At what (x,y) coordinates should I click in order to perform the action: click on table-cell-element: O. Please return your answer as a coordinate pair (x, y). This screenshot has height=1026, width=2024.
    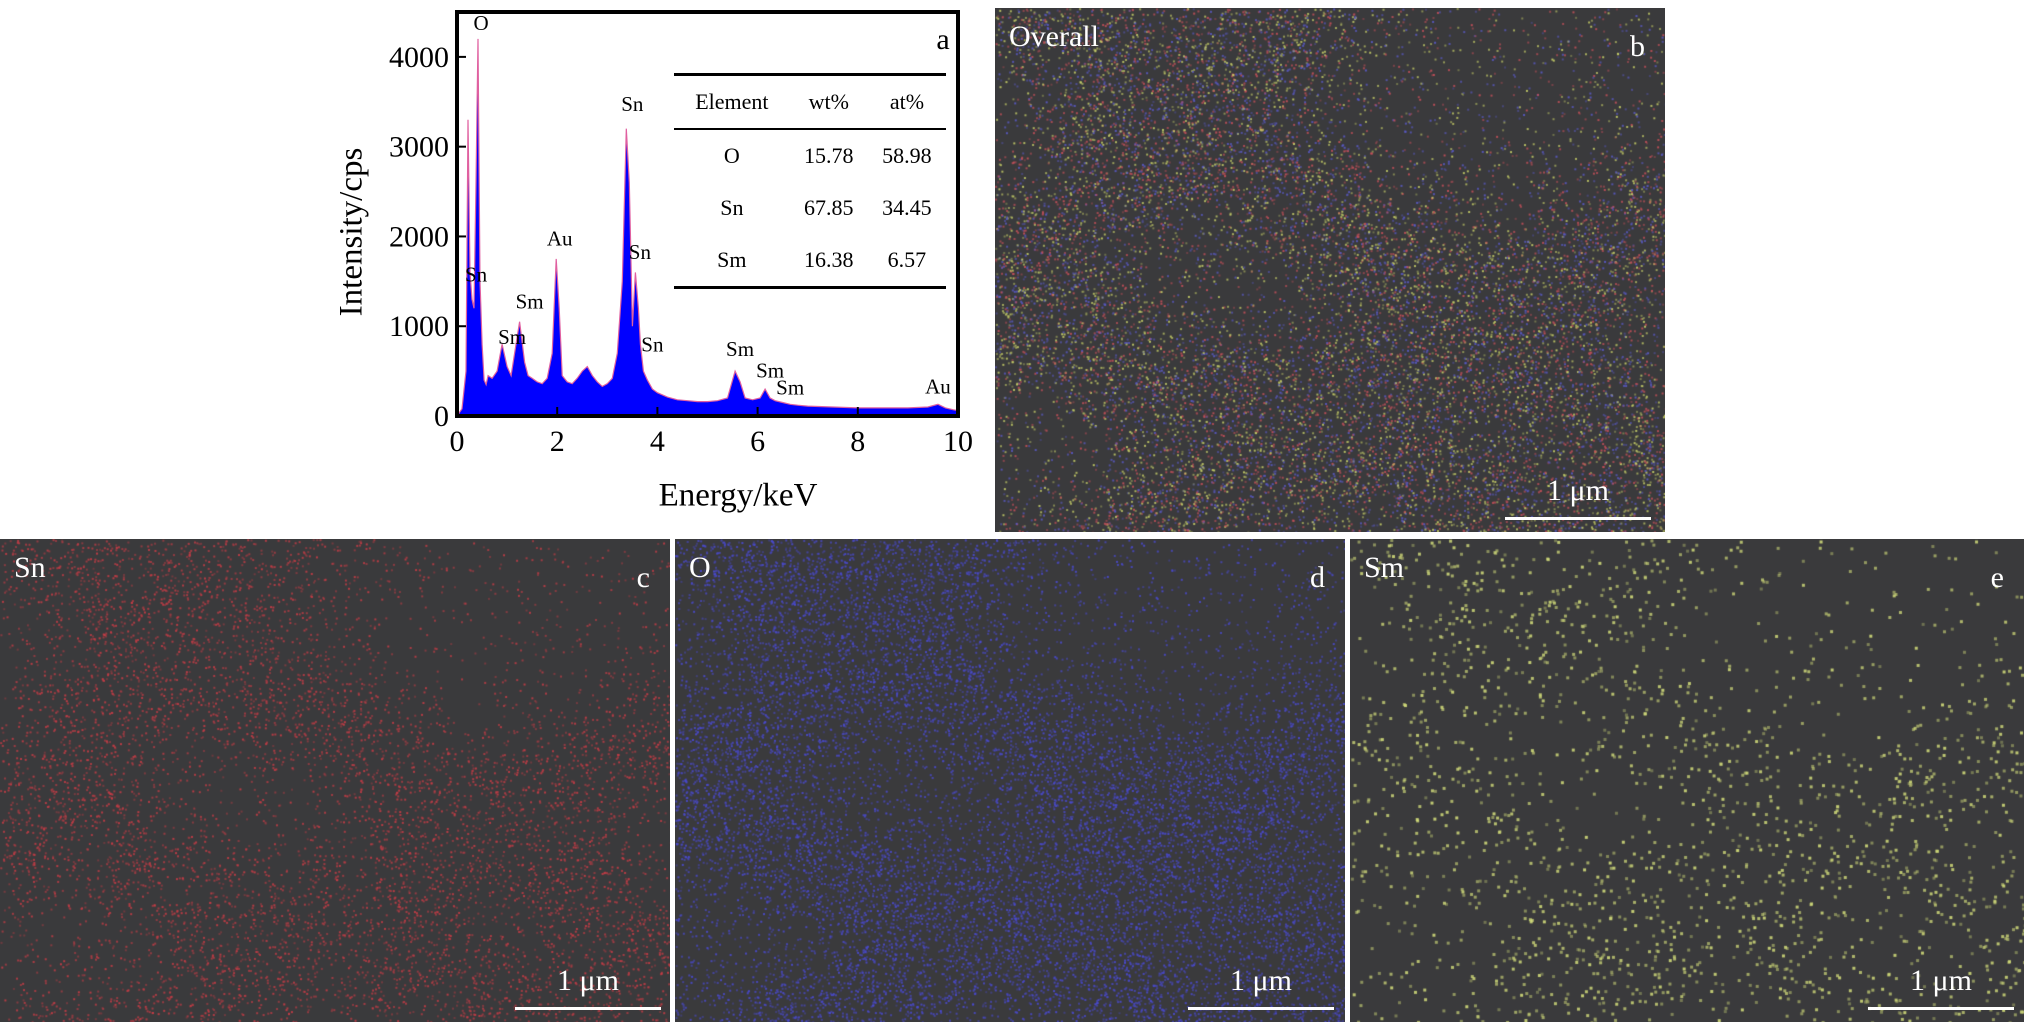
    Looking at the image, I should click on (731, 155).